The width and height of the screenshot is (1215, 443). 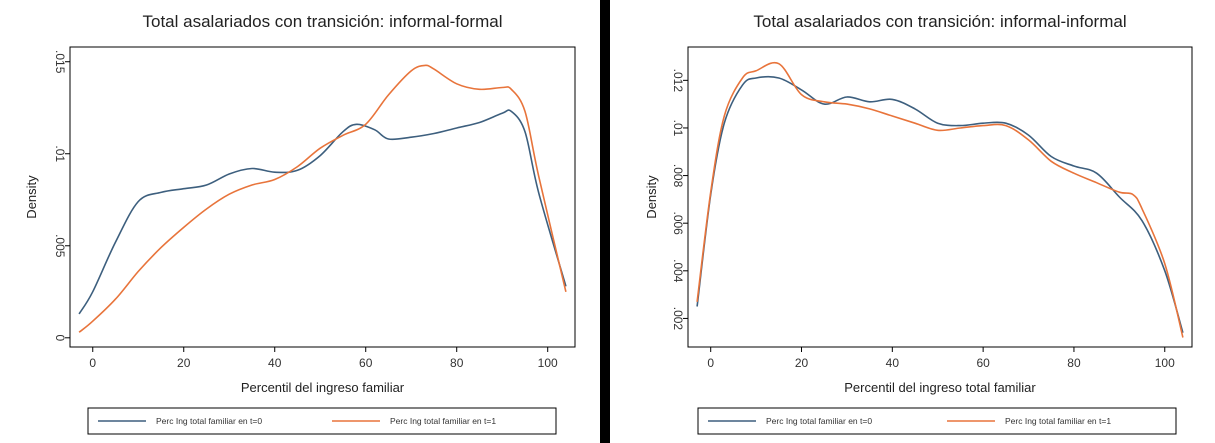 I want to click on y-tick-label: .015, so click(x=60, y=62).